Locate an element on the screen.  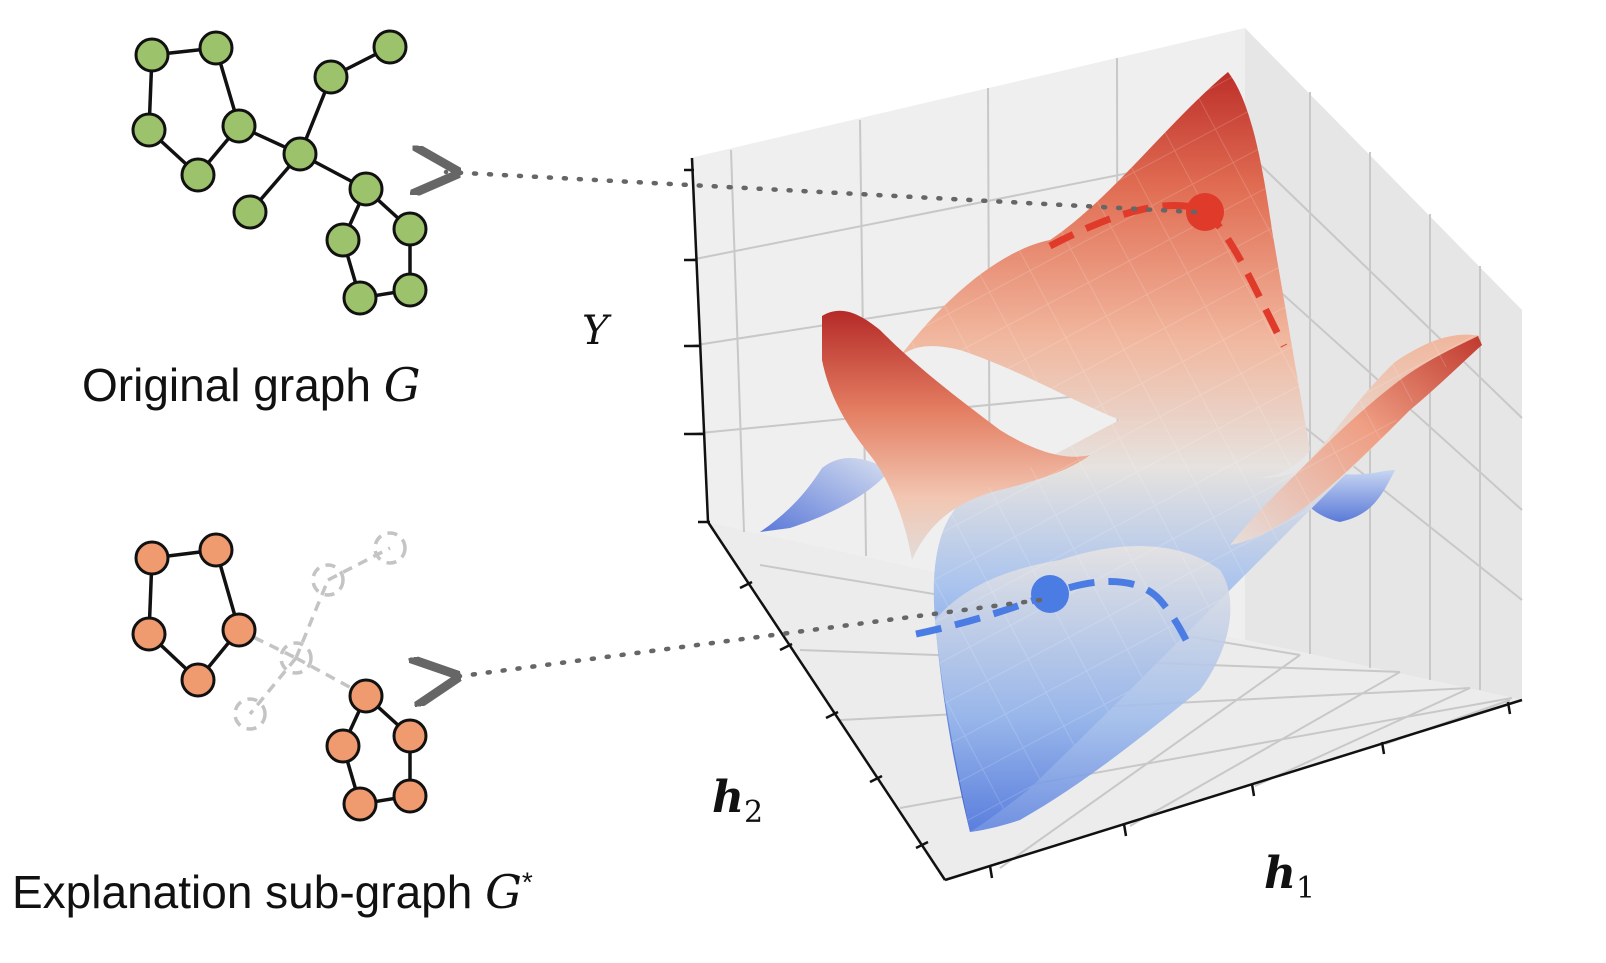
original-graph is located at coordinates (279, 172).